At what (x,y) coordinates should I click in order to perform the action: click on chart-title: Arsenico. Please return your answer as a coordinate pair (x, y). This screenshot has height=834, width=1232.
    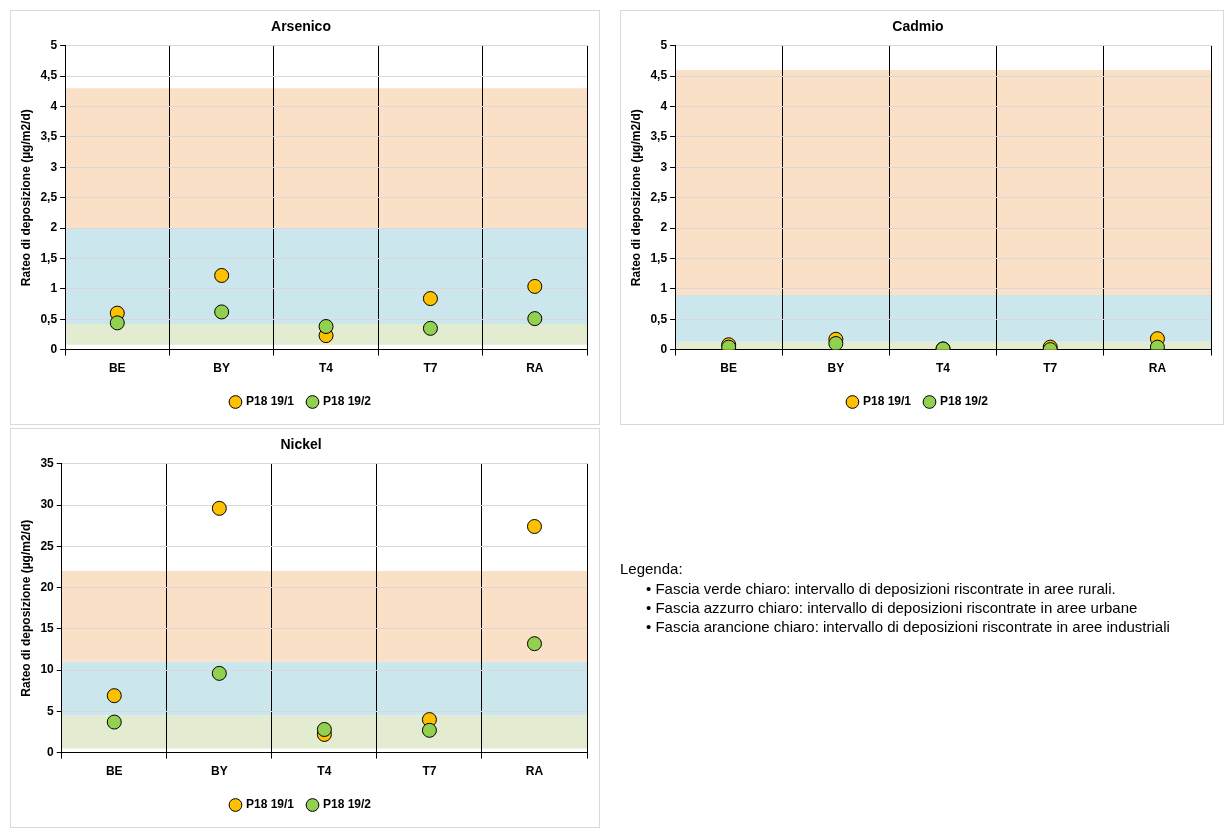
    Looking at the image, I should click on (301, 26).